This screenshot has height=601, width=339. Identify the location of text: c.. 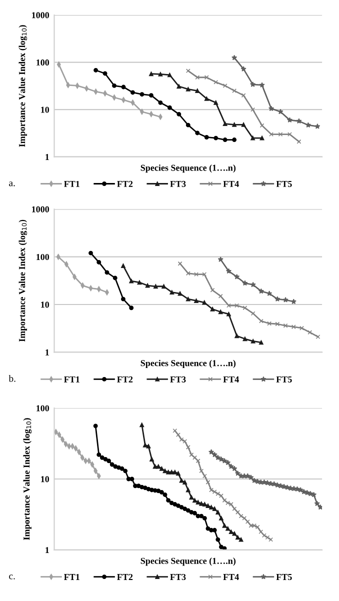
(12, 577).